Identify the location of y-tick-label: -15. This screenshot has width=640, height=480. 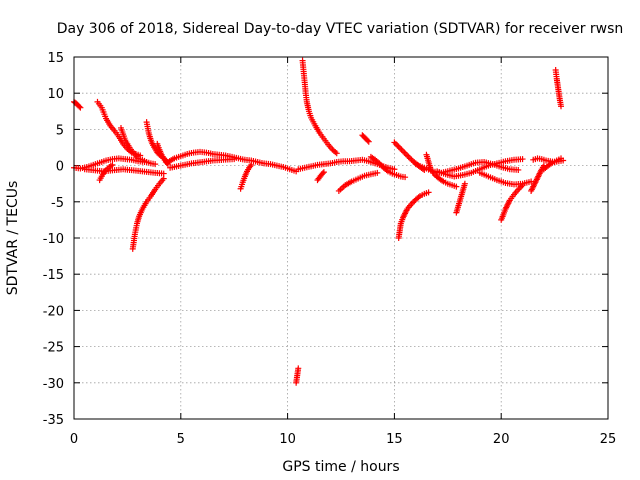
(53, 275).